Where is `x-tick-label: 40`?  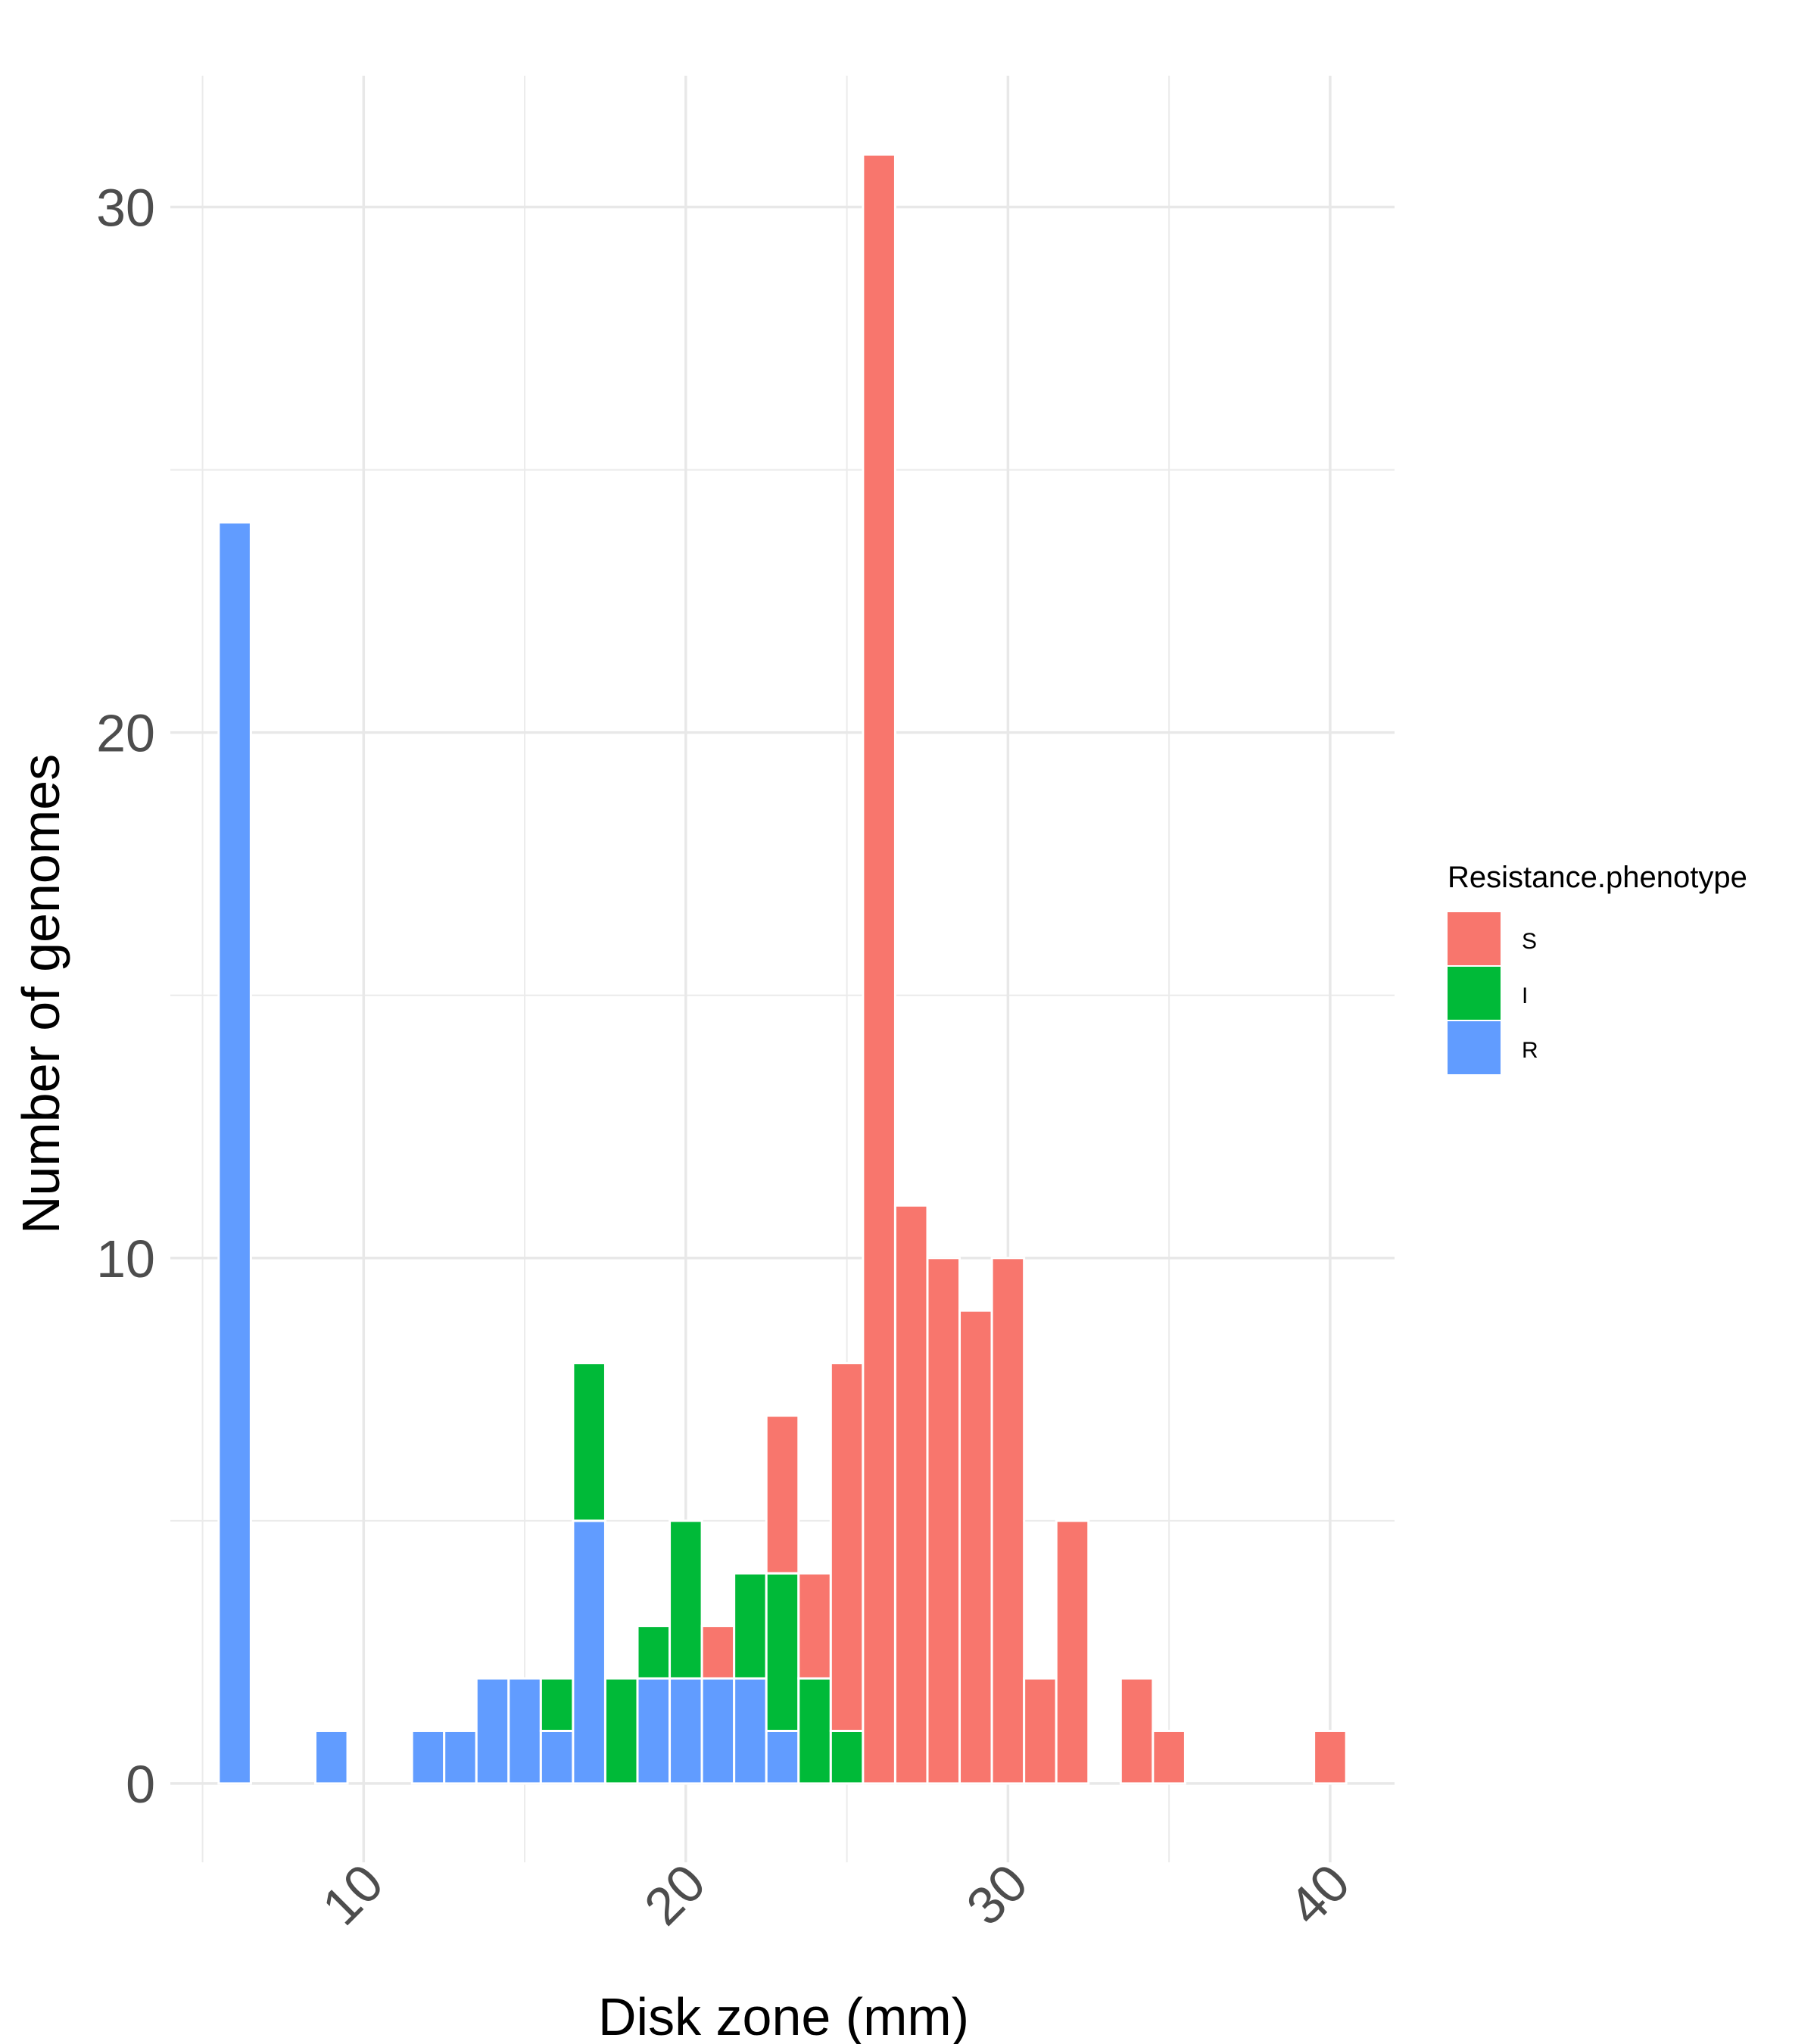
x-tick-label: 40 is located at coordinates (1318, 1894).